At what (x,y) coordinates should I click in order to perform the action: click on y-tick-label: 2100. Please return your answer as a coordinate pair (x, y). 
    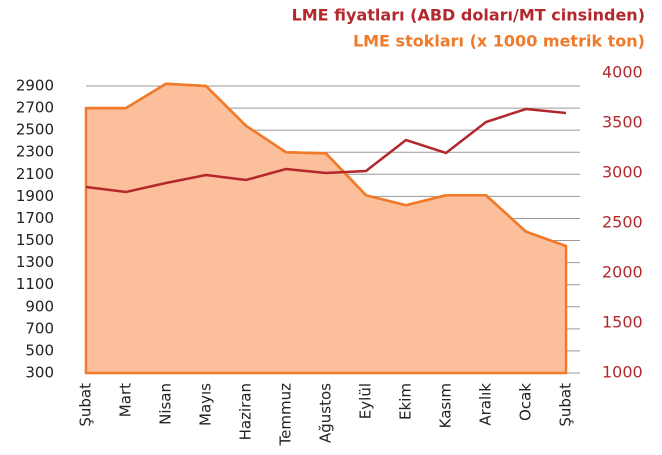
    Looking at the image, I should click on (35, 174).